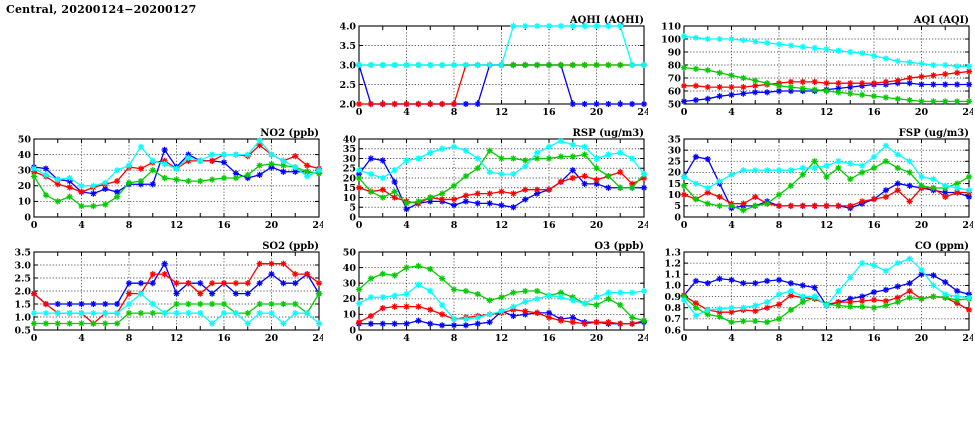 This screenshot has width=975, height=447. What do you see at coordinates (22, 304) in the screenshot?
I see `y-tick-label: 1.5` at bounding box center [22, 304].